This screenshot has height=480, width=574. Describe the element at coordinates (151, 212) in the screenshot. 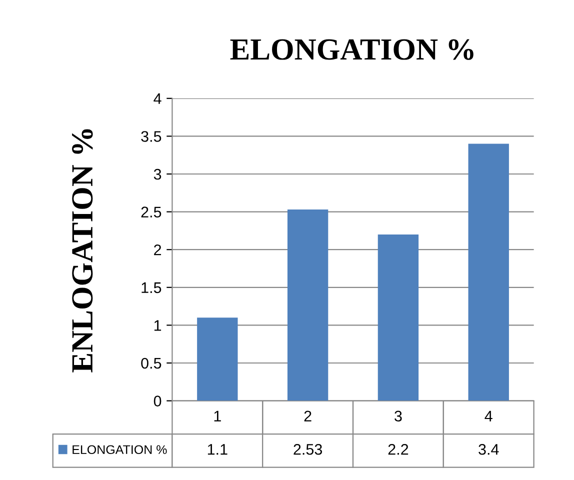

I see `y-tick-label: 2.5` at that location.